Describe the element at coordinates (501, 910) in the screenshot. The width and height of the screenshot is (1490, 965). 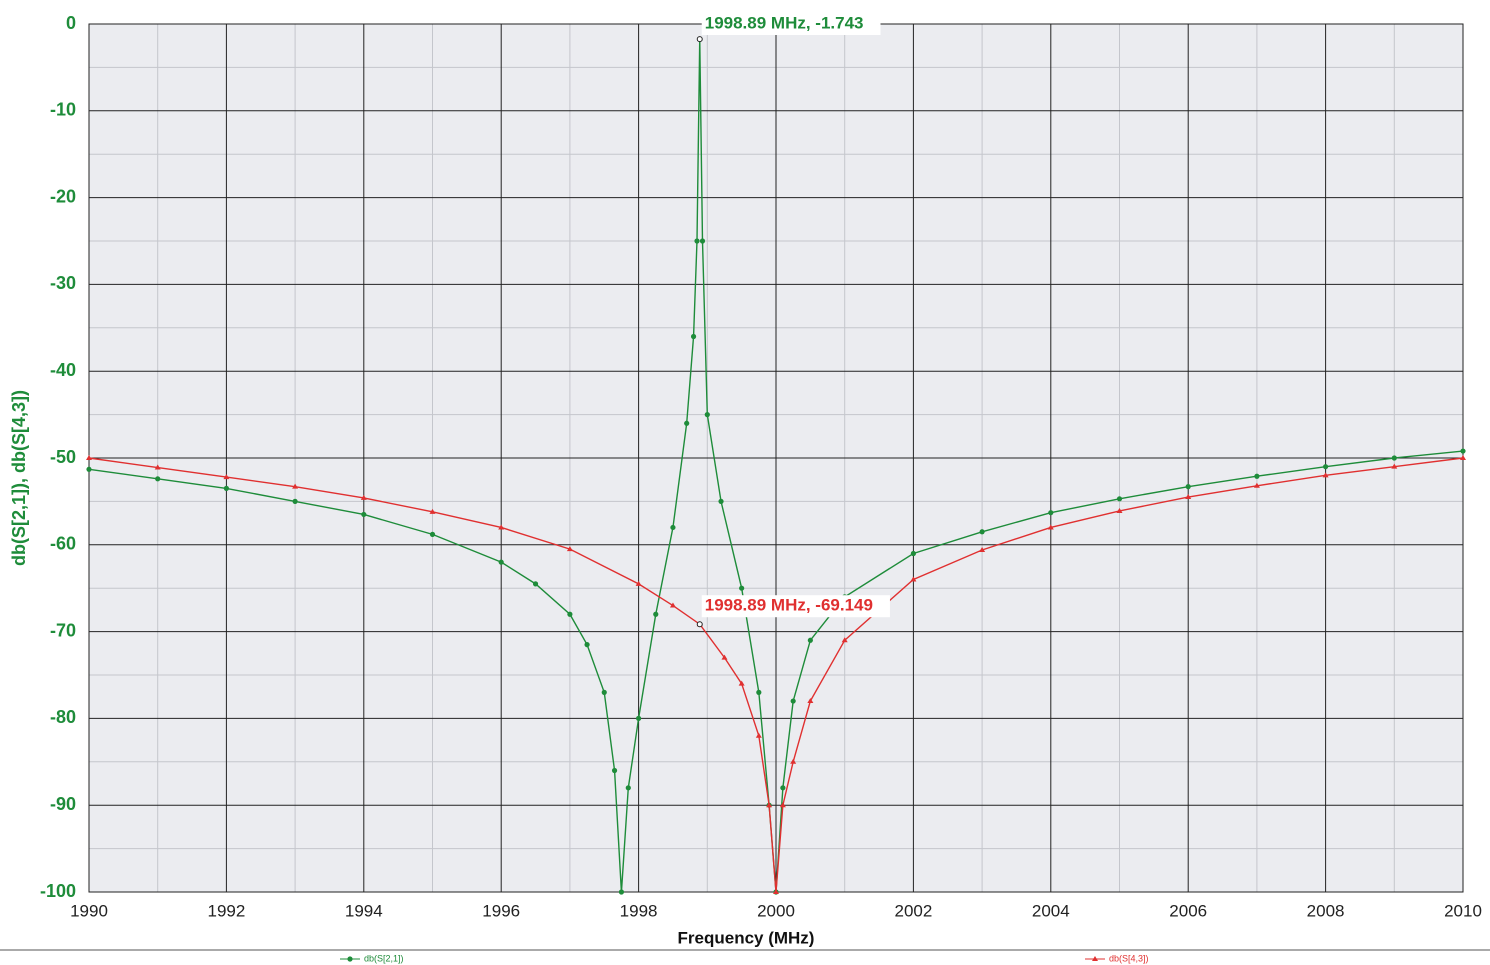
I see `x-tick-label: 1996` at that location.